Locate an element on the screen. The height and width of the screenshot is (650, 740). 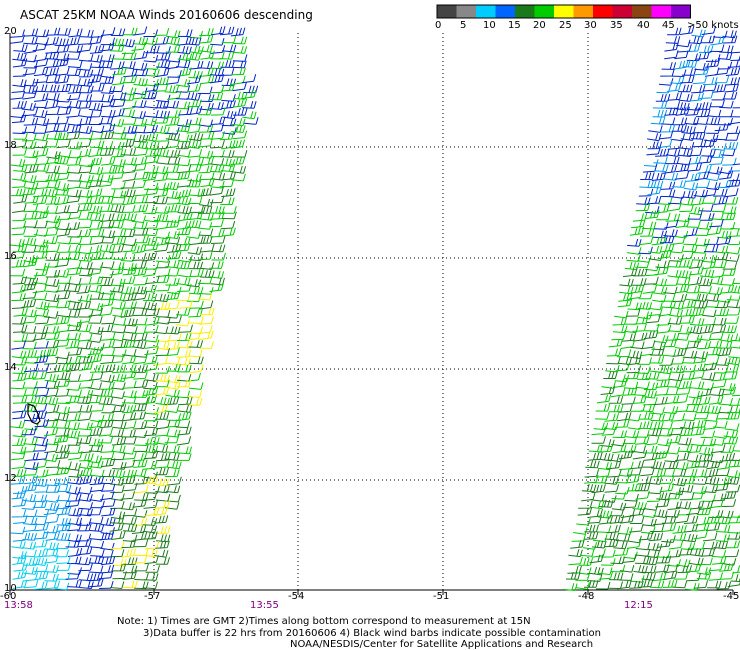
scale-swatch is located at coordinates (544, 11).